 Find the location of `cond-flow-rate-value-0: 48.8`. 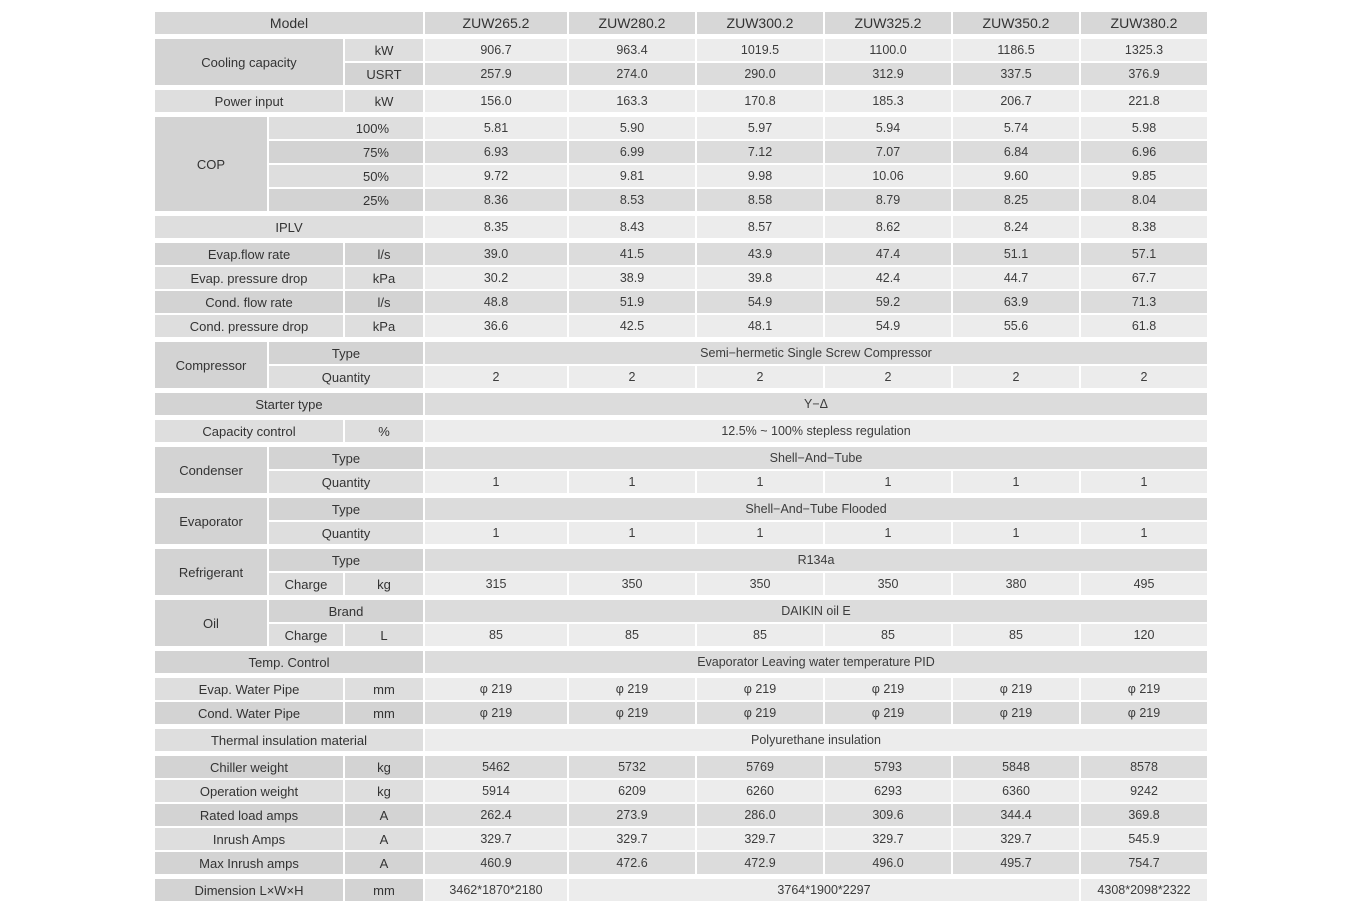

cond-flow-rate-value-0: 48.8 is located at coordinates (496, 302).